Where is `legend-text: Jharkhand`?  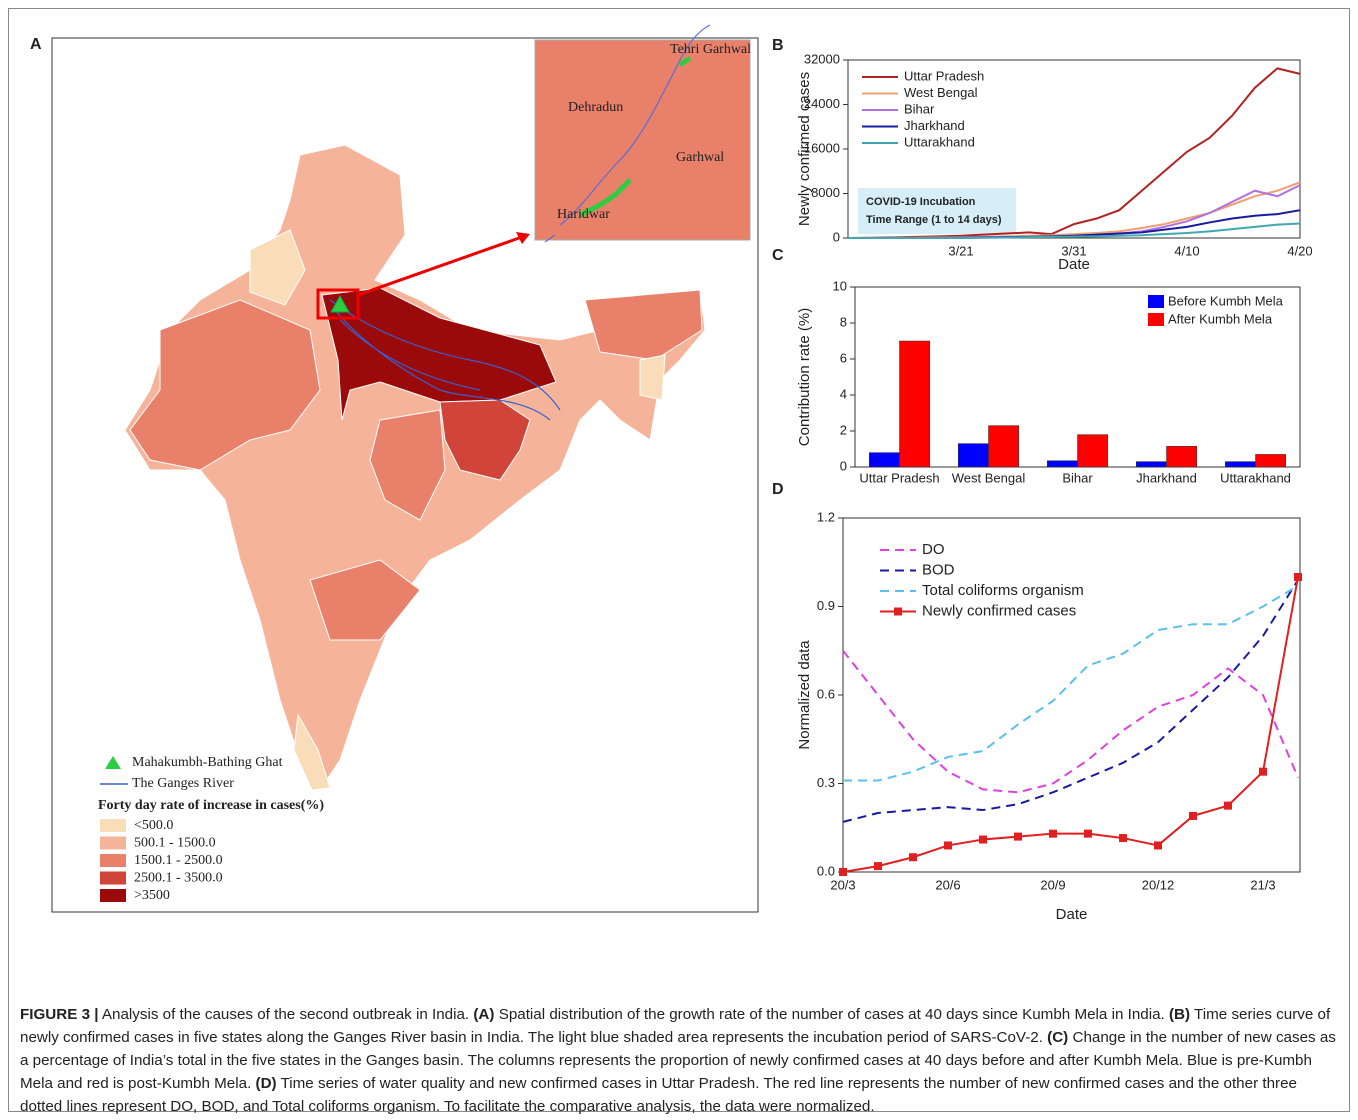
legend-text: Jharkhand is located at coordinates (934, 125).